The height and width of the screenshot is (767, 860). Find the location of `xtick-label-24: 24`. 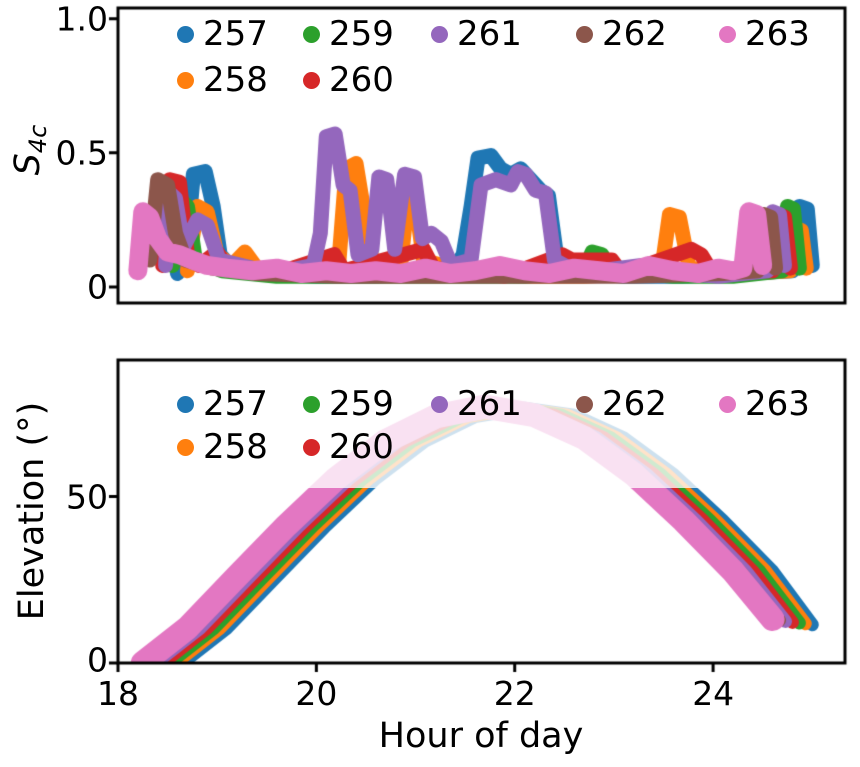

xtick-label-24: 24 is located at coordinates (713, 693).